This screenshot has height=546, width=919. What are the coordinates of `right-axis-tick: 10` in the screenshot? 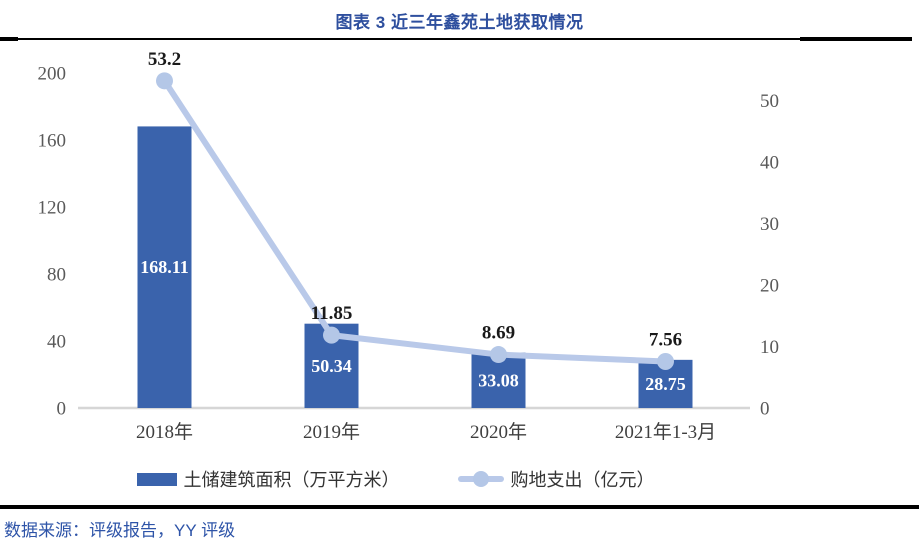 It's located at (769, 347).